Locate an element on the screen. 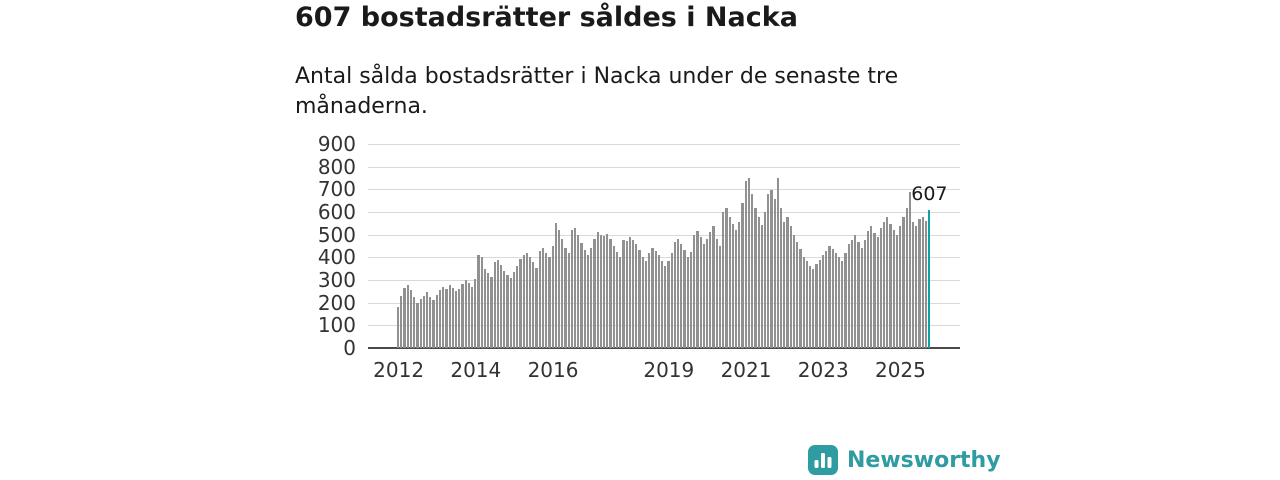  bar-value-annotation: 607 is located at coordinates (929, 194).